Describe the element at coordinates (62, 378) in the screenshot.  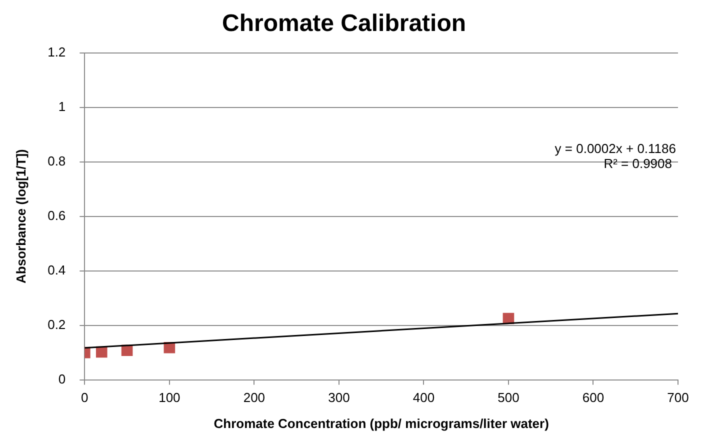
I see `y-tick-label: 0` at that location.